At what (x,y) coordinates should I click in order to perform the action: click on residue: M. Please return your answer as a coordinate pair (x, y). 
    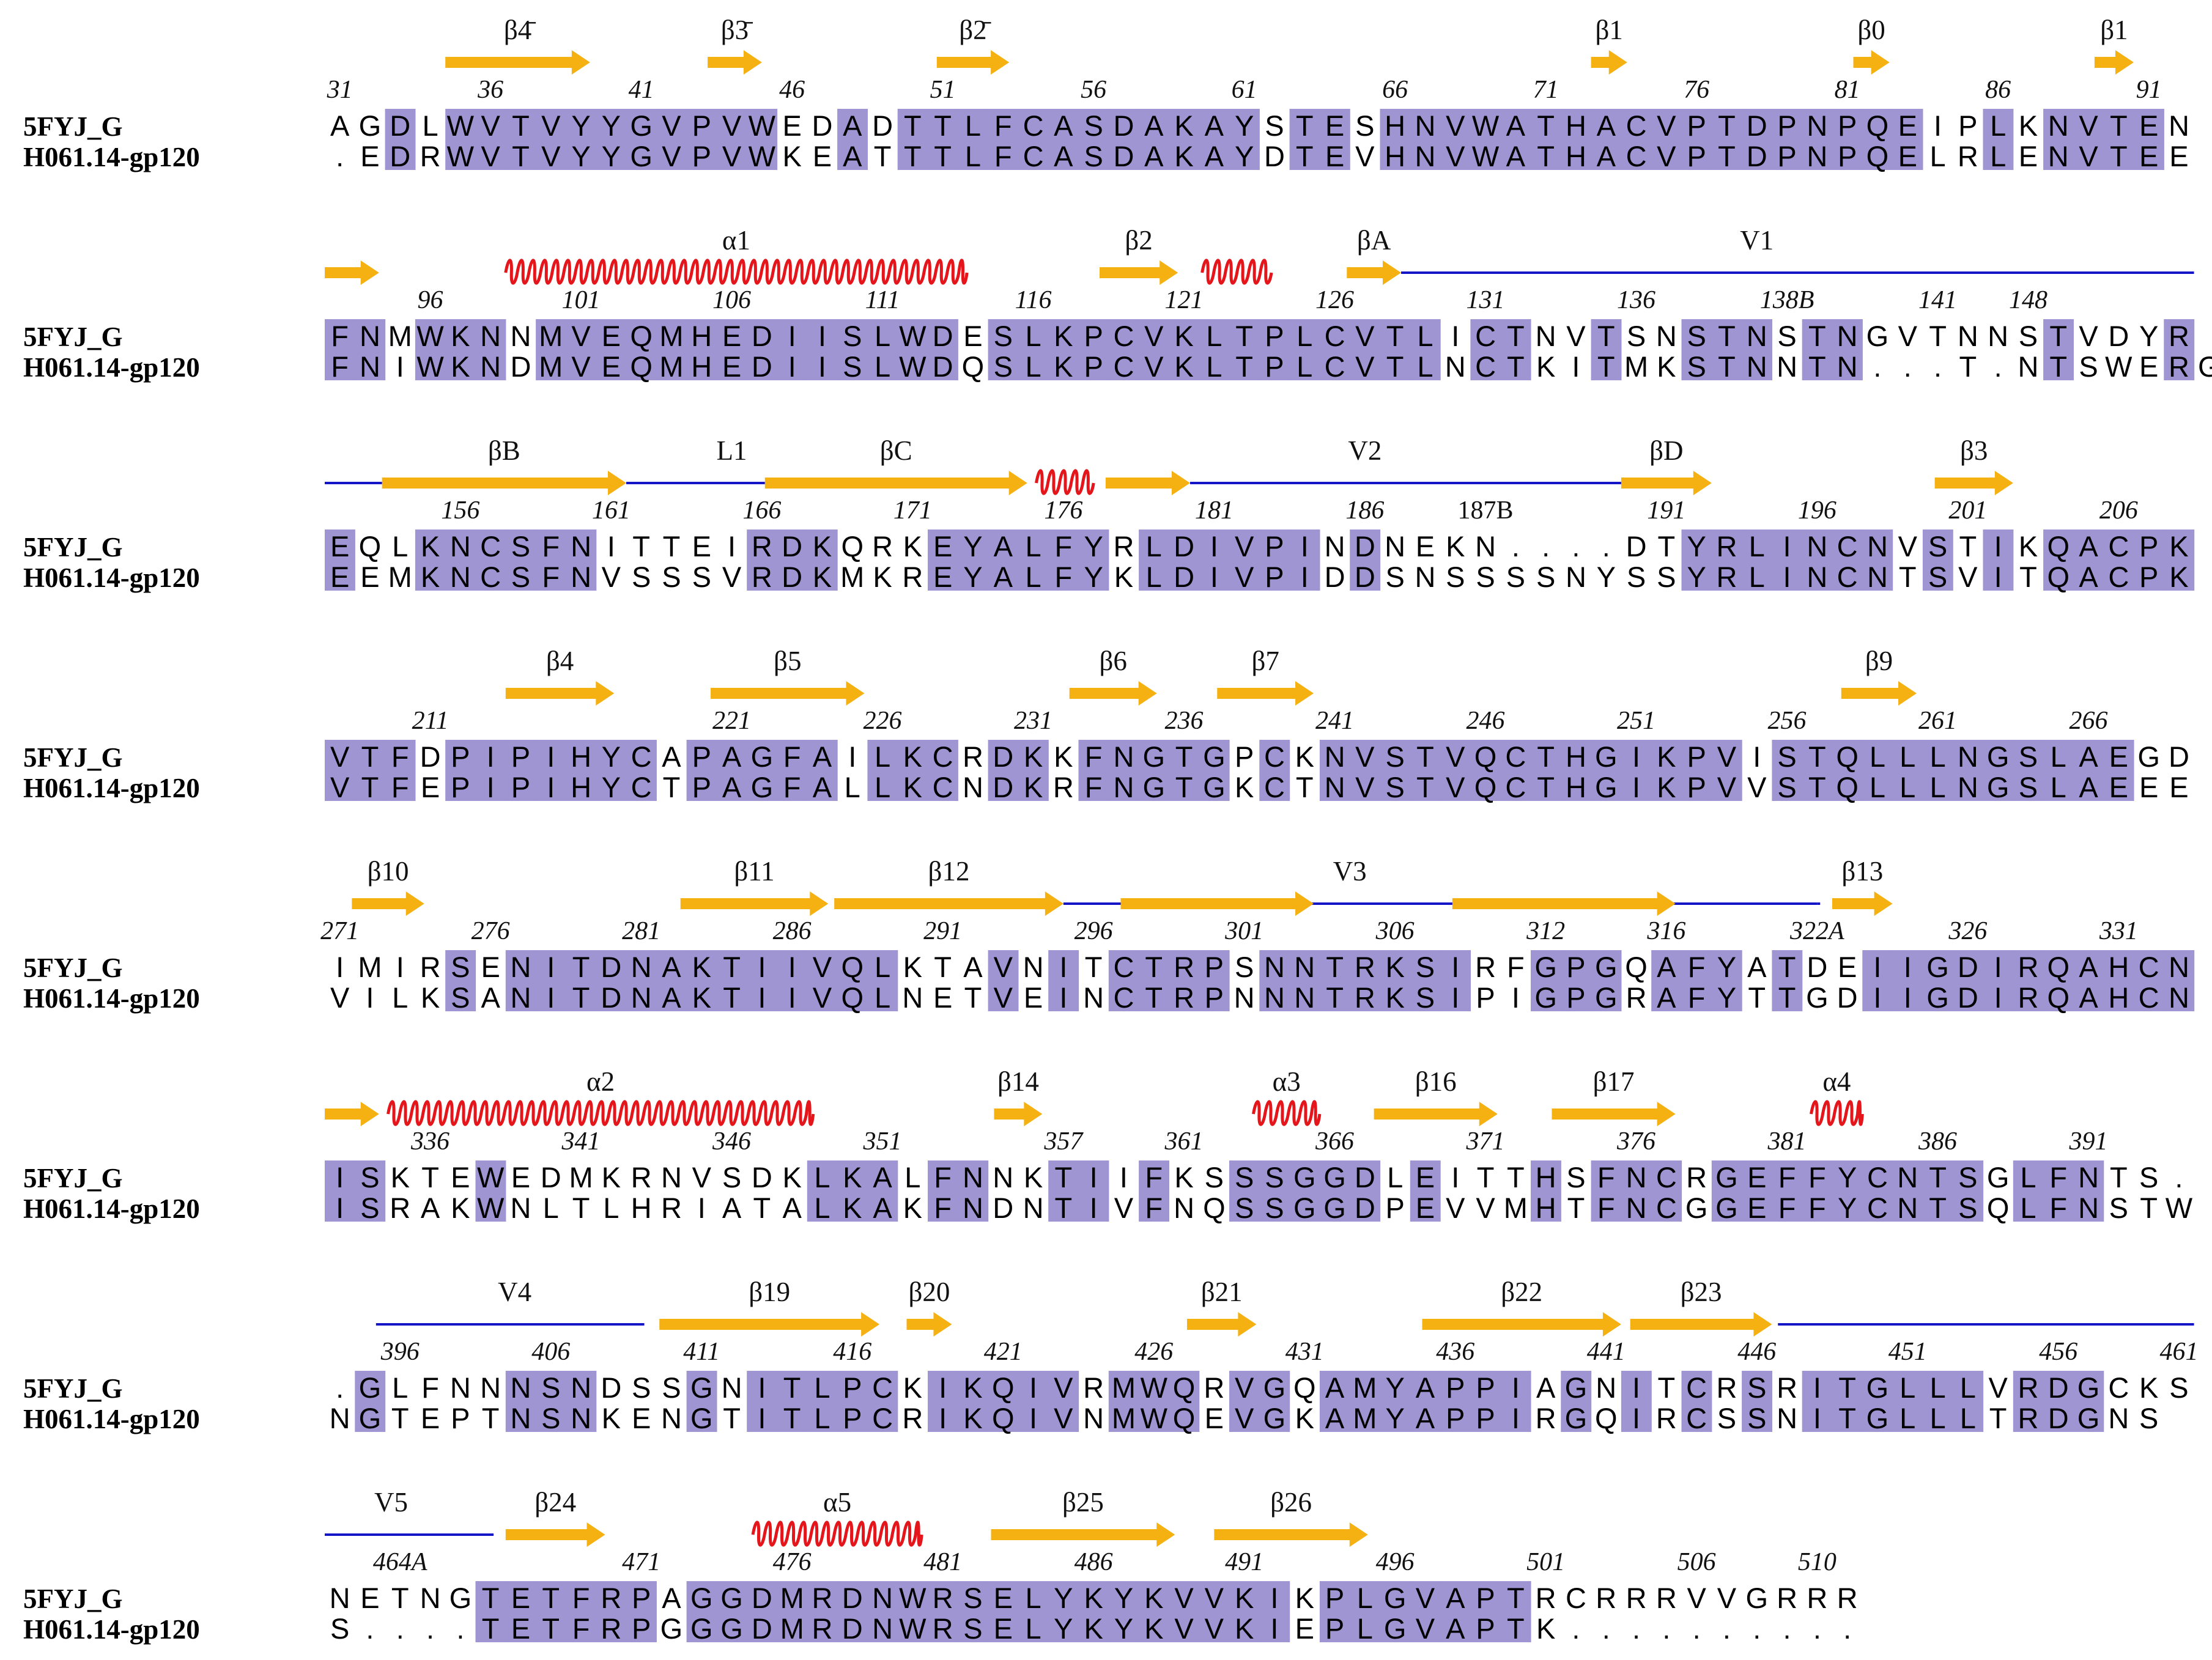
    Looking at the image, I should click on (370, 967).